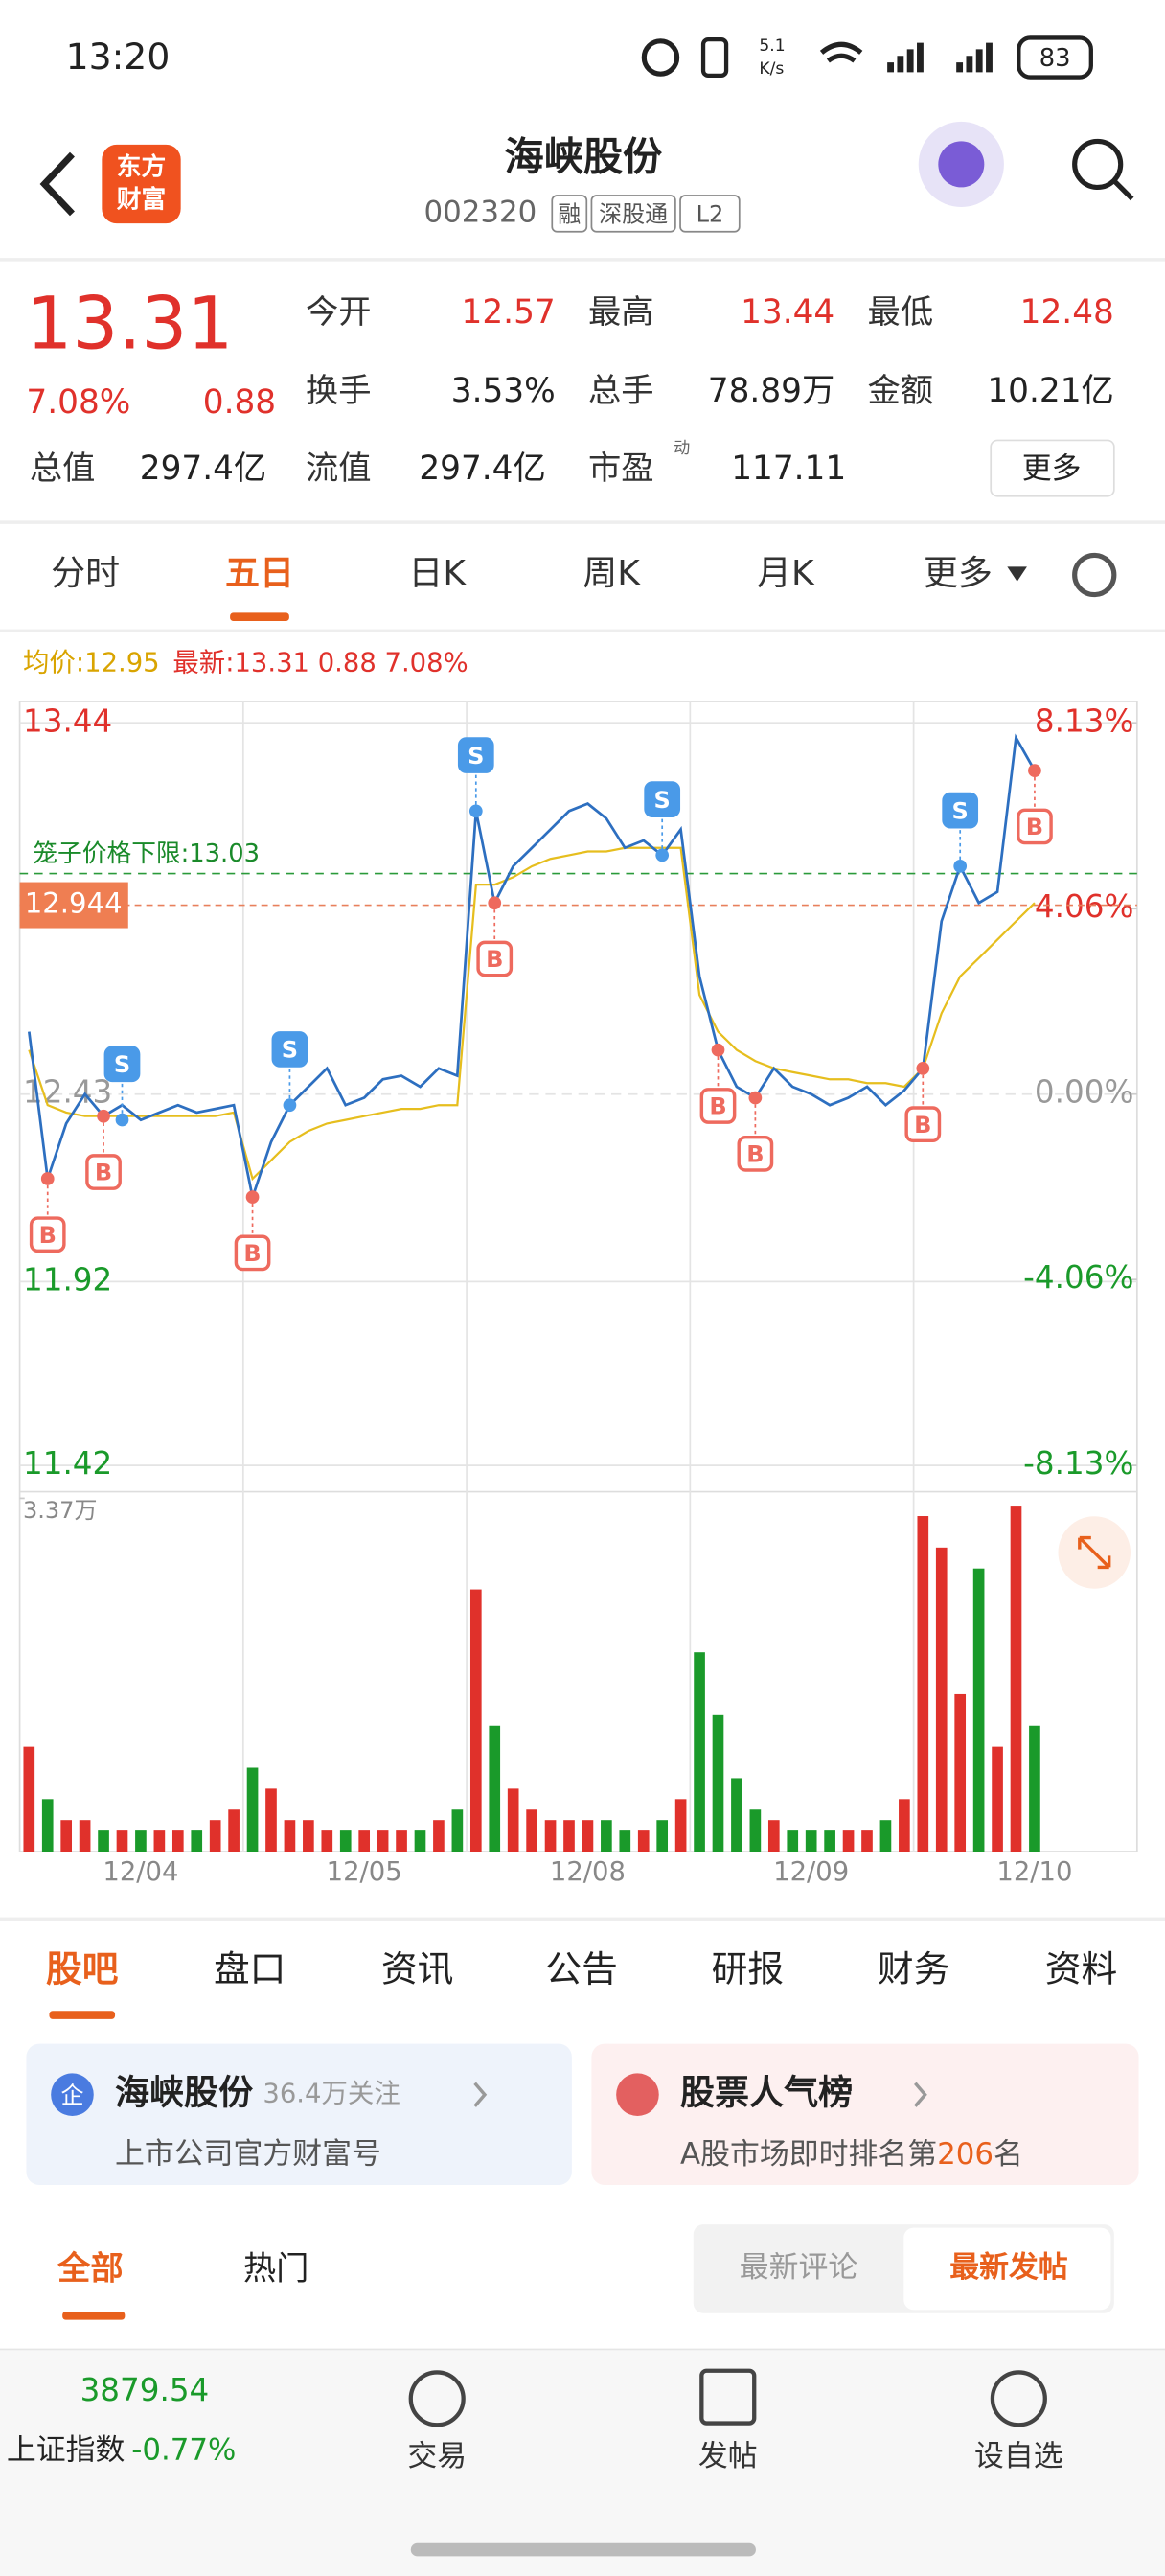 This screenshot has height=2576, width=1165. Describe the element at coordinates (85, 573) in the screenshot. I see `period-tab: 分时` at that location.